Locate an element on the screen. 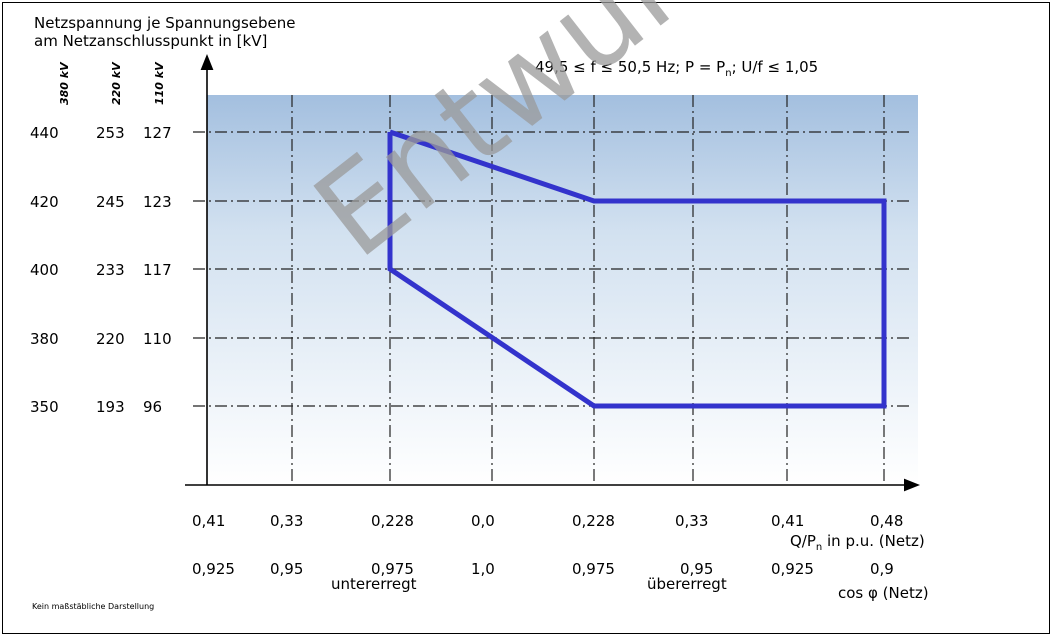 The image size is (1054, 637). footnote: Kein maßstäbliche Darstellung is located at coordinates (93, 606).